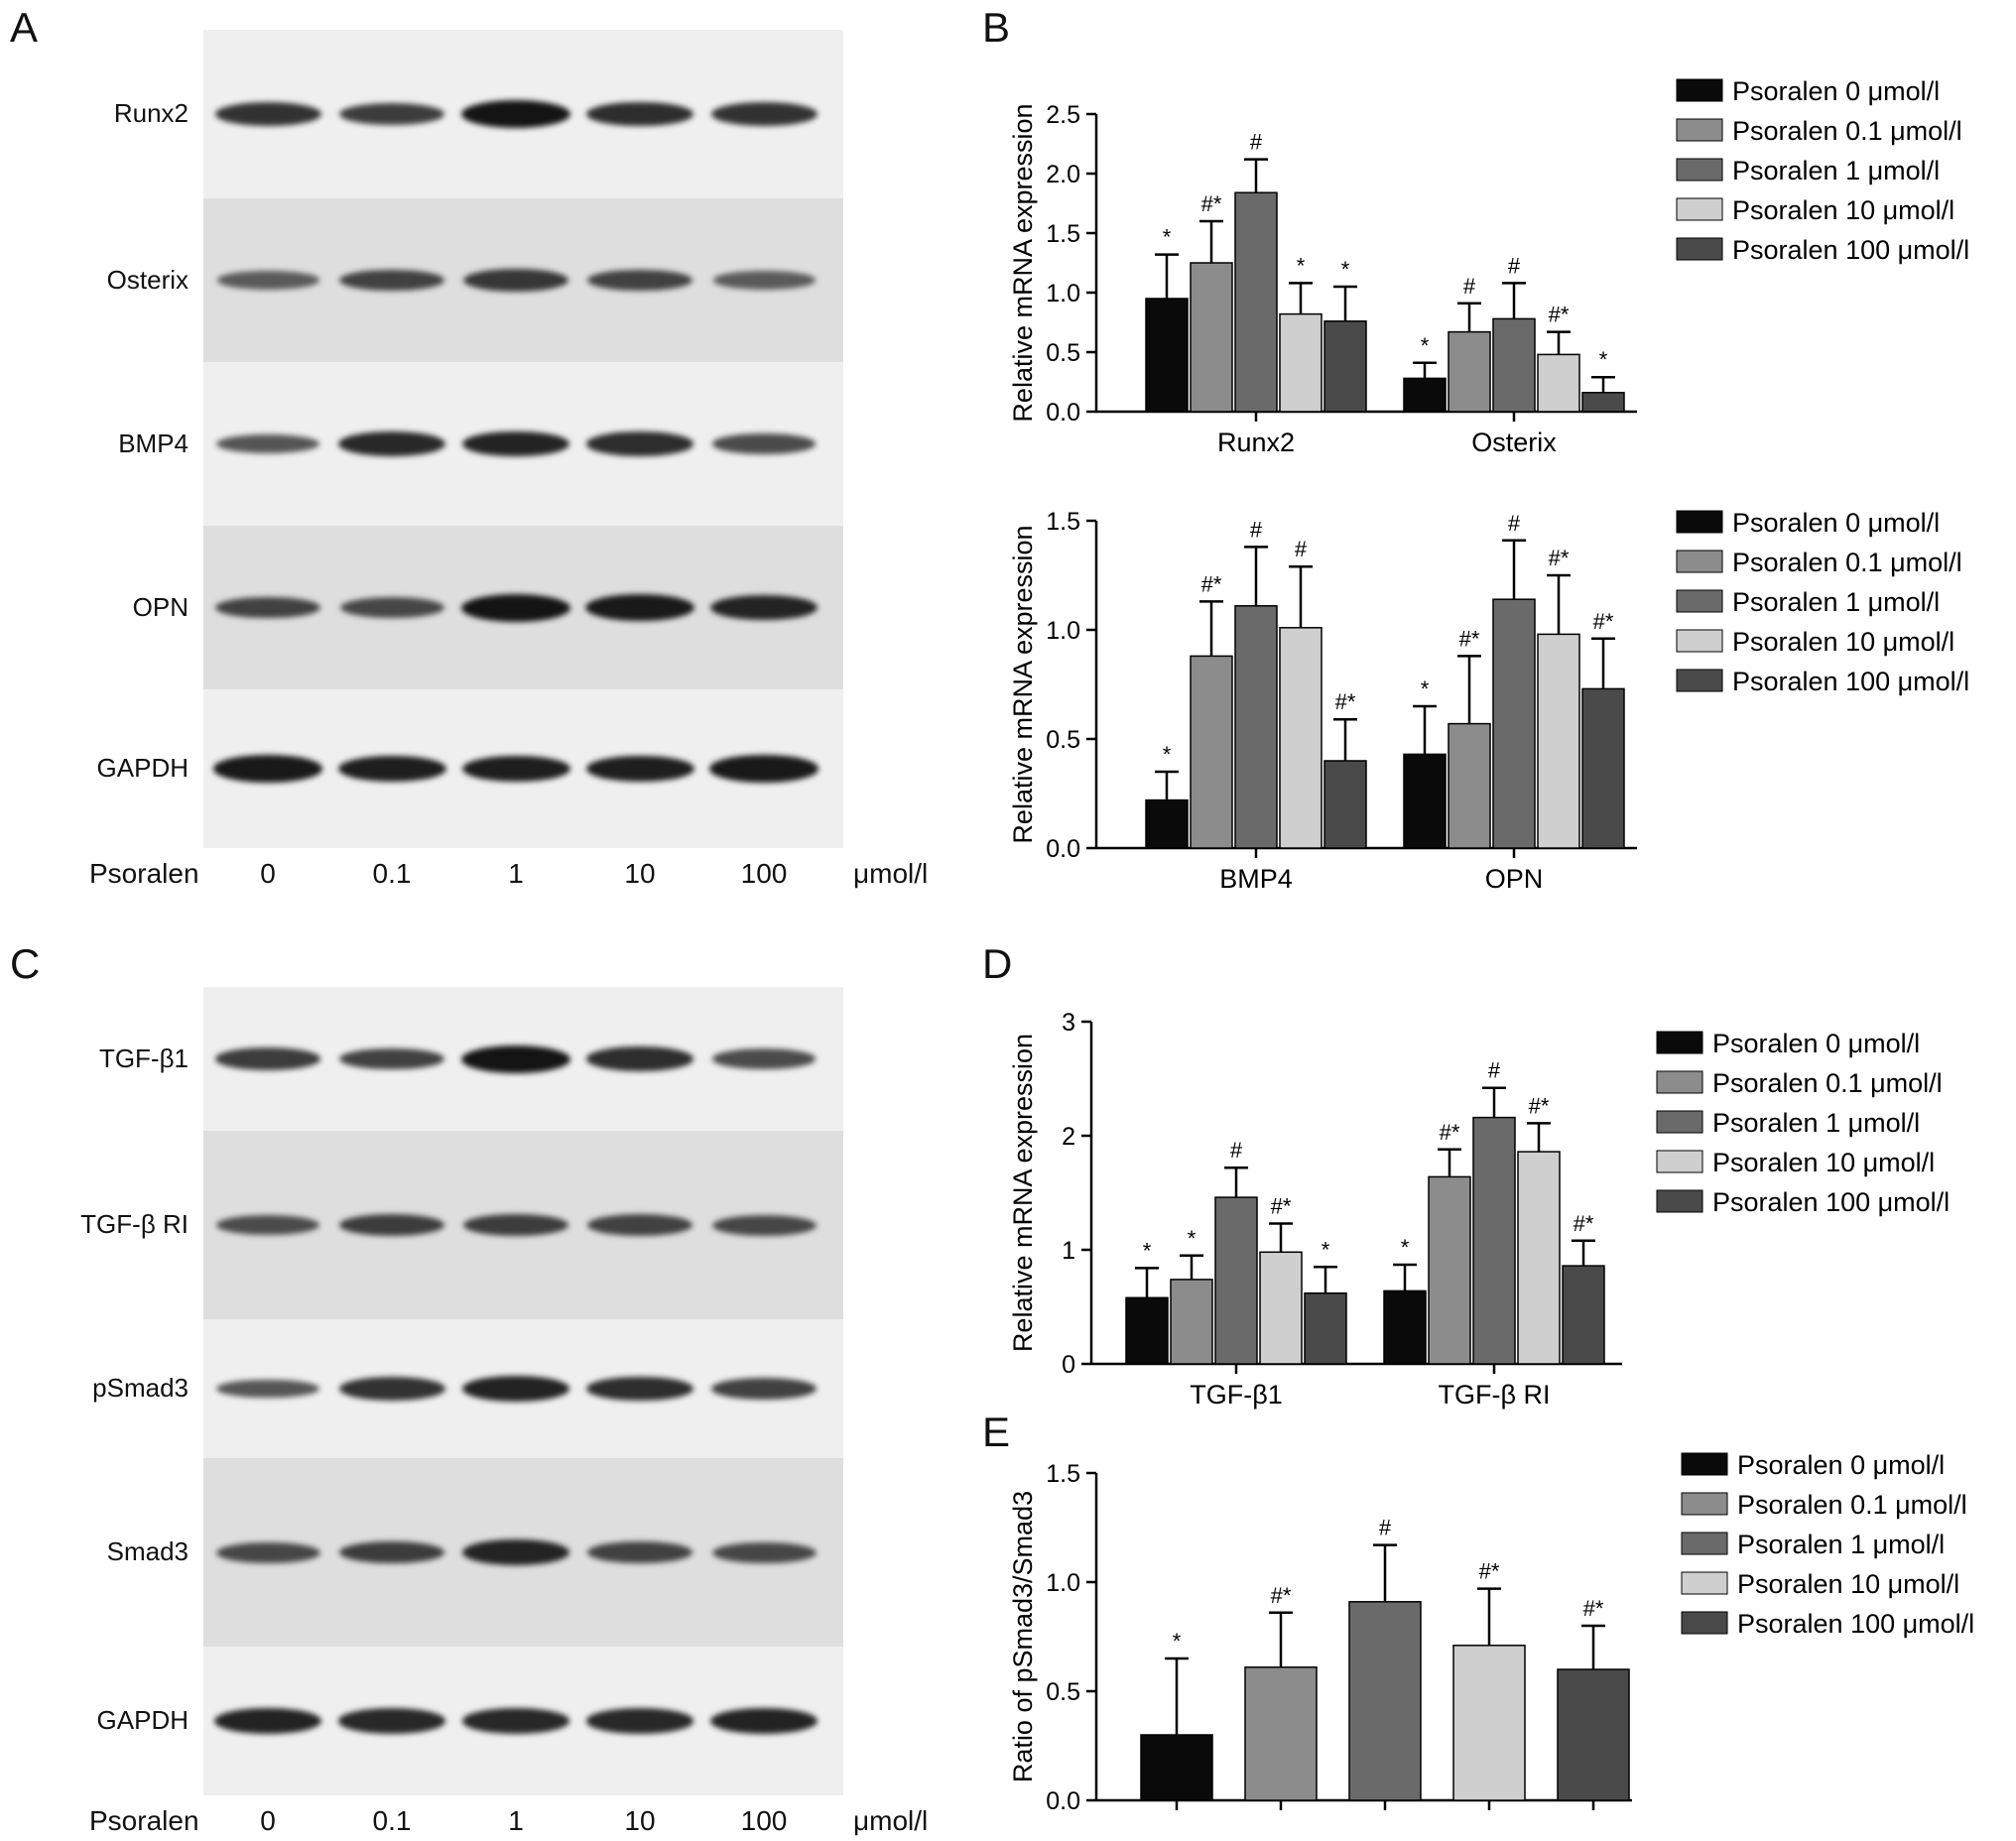 The height and width of the screenshot is (1841, 2016). Describe the element at coordinates (153, 443) in the screenshot. I see `blot-a-row-label: BMP4` at that location.